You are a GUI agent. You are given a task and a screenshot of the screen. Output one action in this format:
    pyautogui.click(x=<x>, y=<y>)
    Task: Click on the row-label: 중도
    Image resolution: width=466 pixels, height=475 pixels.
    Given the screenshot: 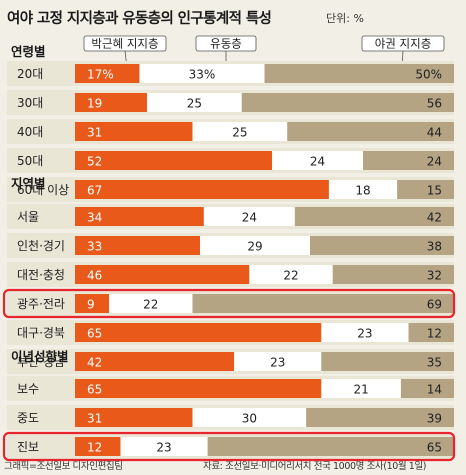 What is the action you would take?
    pyautogui.click(x=28, y=418)
    